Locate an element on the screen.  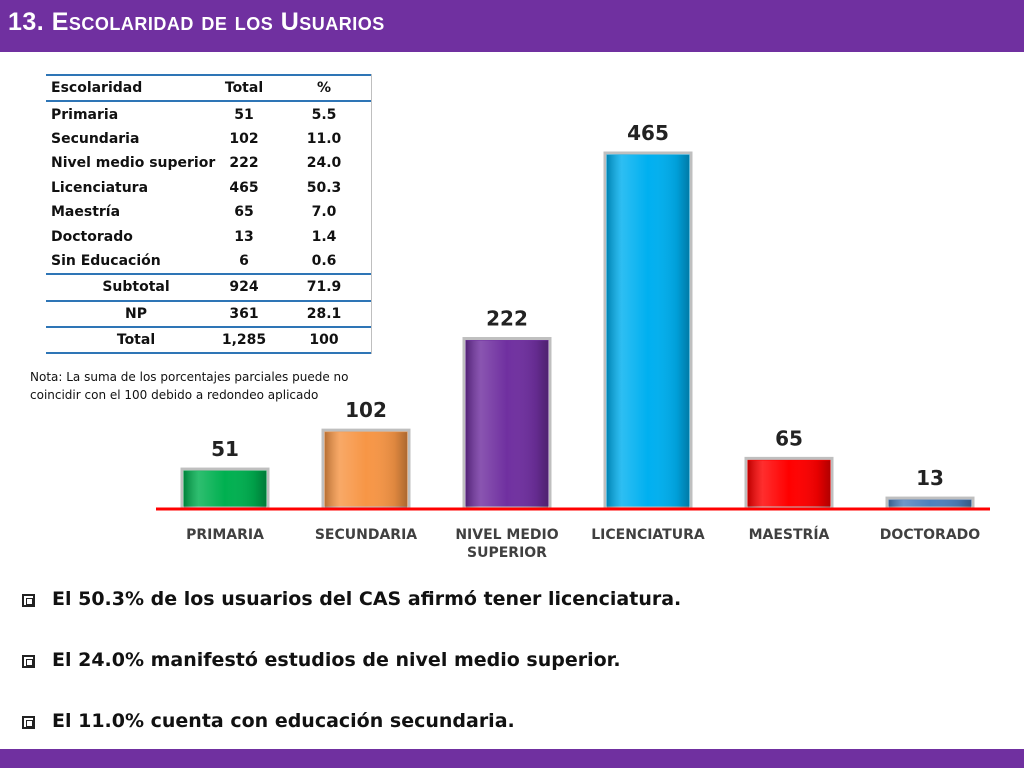
bar-value-label: 222 is located at coordinates (507, 319).